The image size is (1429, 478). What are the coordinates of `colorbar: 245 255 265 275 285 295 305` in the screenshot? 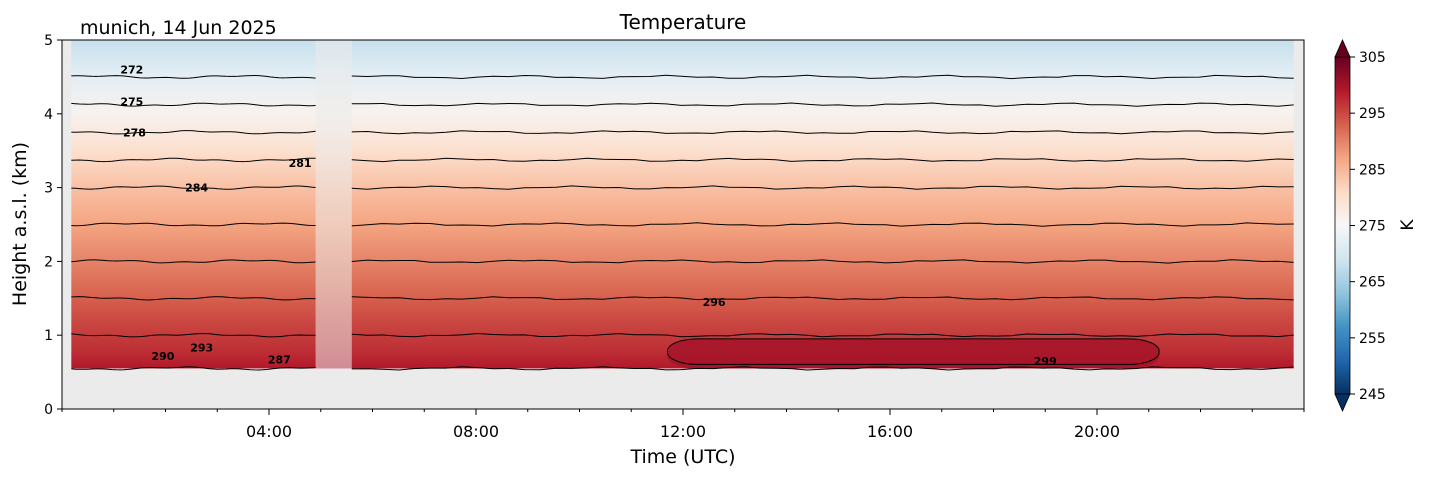 It's located at (1360, 225).